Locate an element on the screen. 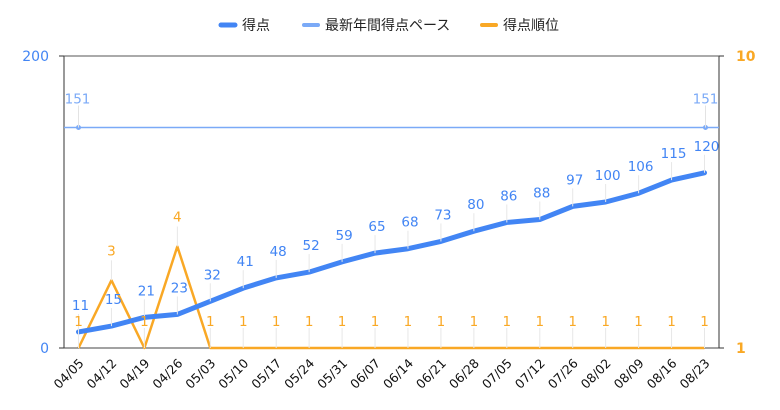  left-axis-min-label: 0 is located at coordinates (44, 349).